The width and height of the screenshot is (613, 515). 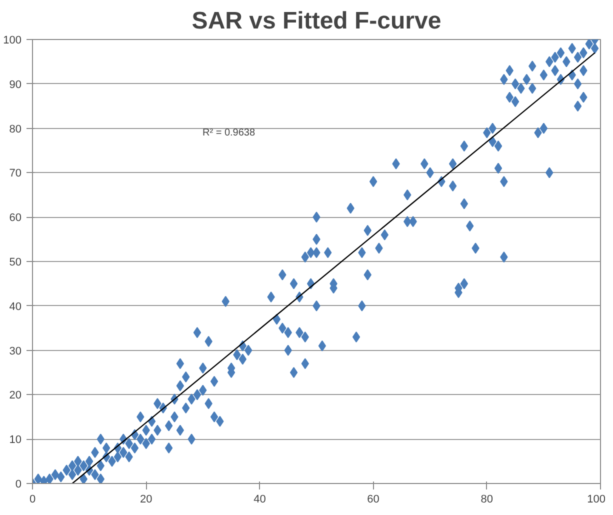 What do you see at coordinates (15, 84) in the screenshot?
I see `y-tick-label: 90` at bounding box center [15, 84].